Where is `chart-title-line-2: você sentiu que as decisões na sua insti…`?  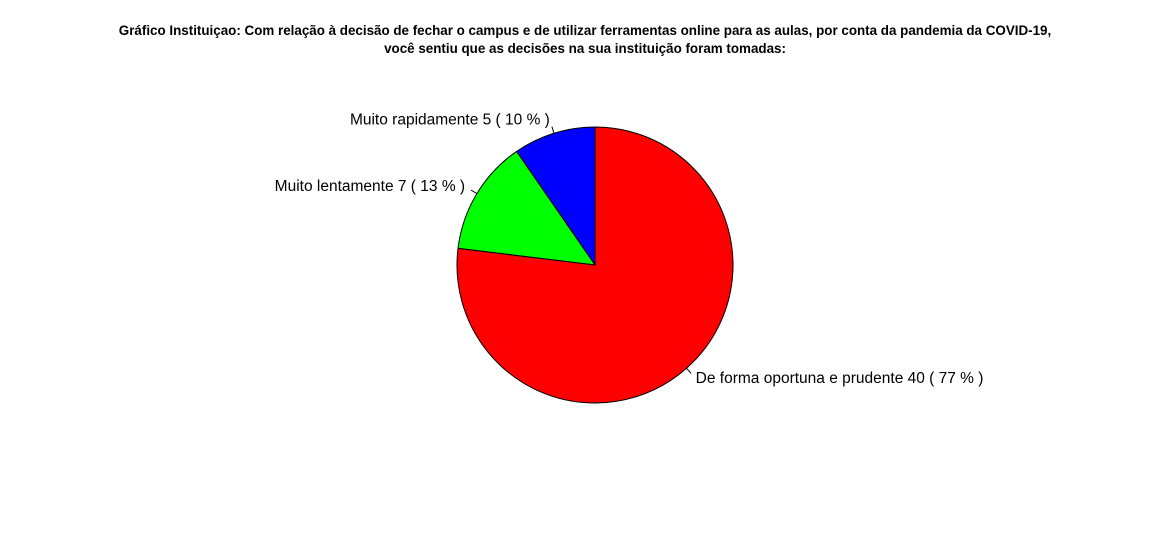 chart-title-line-2: você sentiu que as decisões na sua insti… is located at coordinates (585, 48).